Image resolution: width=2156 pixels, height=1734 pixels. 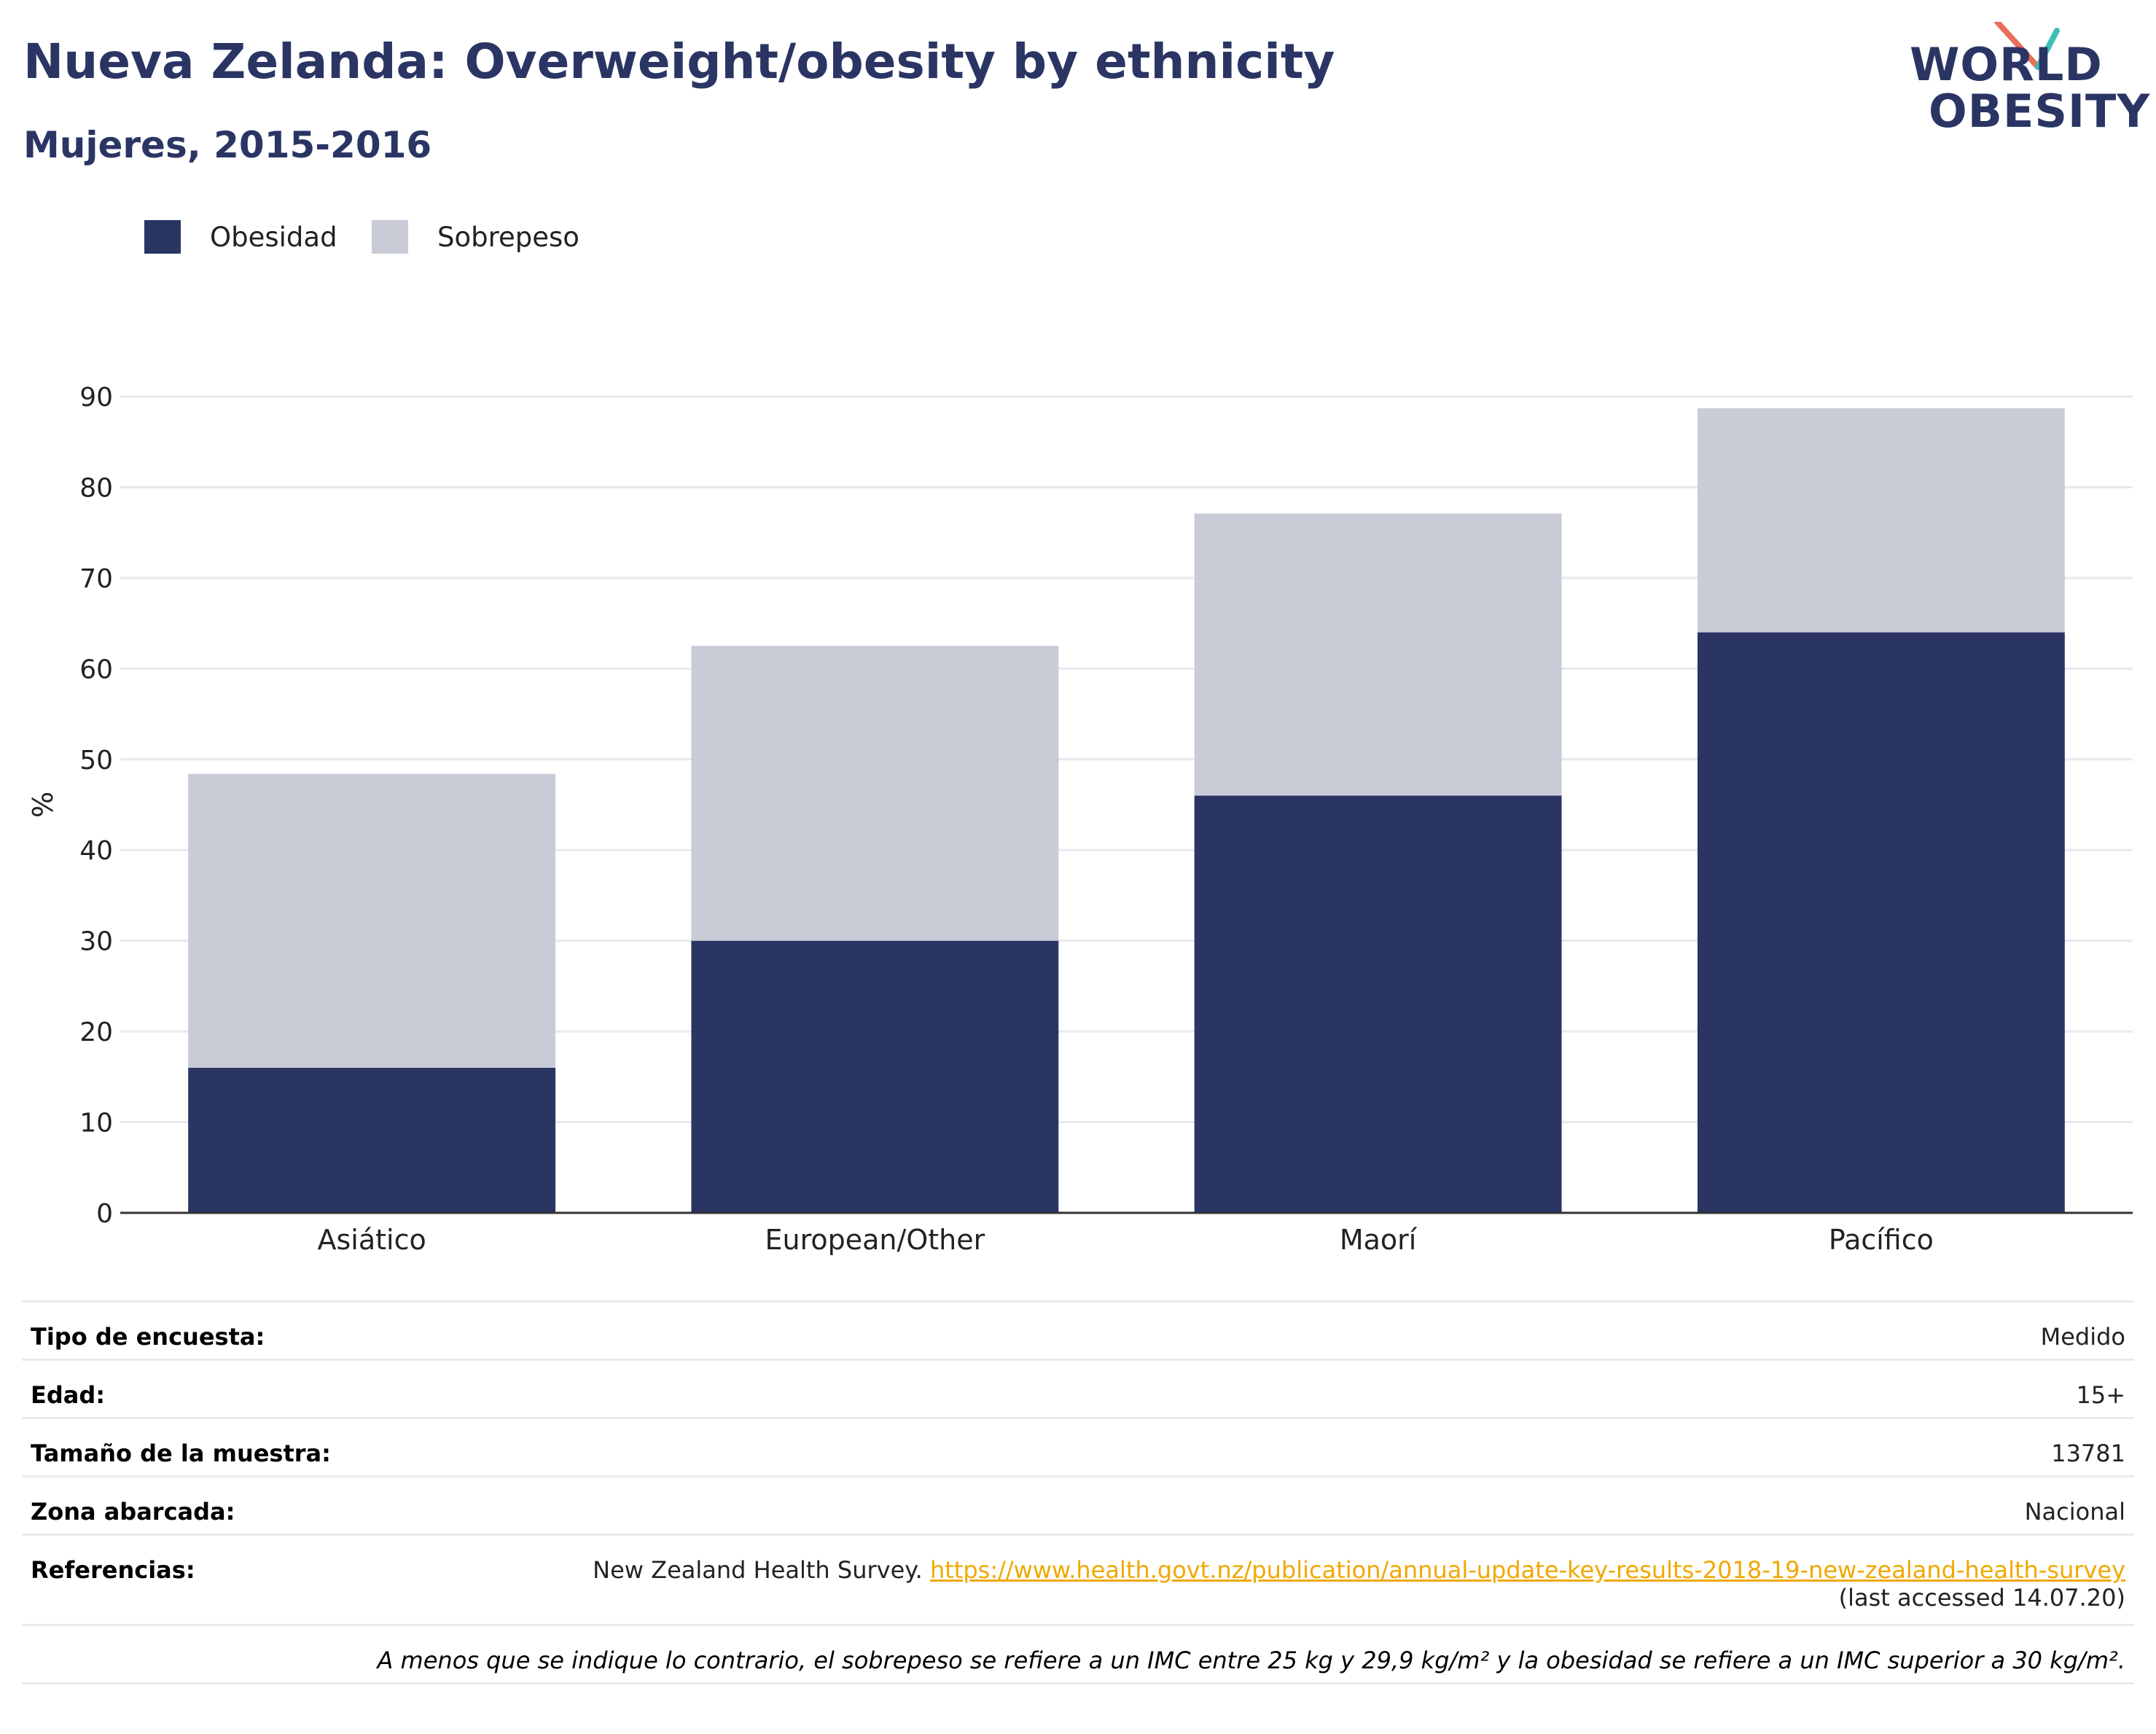 What do you see at coordinates (162, 237) in the screenshot?
I see `legend-swatch-obesidad` at bounding box center [162, 237].